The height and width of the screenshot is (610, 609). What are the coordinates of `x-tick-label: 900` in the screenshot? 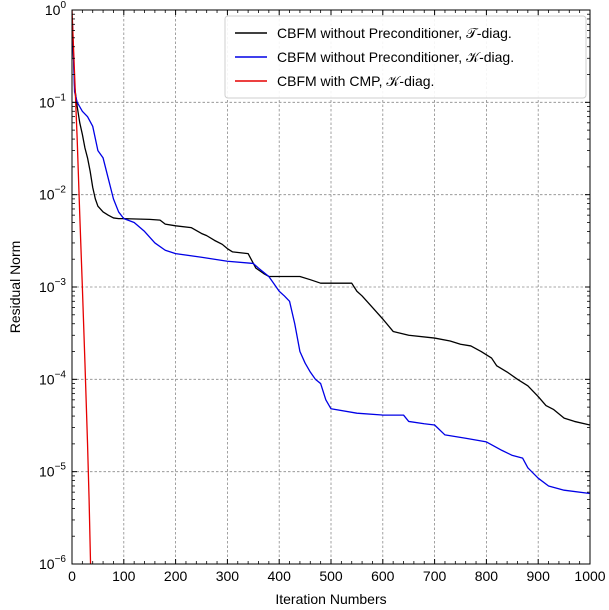 It's located at (539, 576).